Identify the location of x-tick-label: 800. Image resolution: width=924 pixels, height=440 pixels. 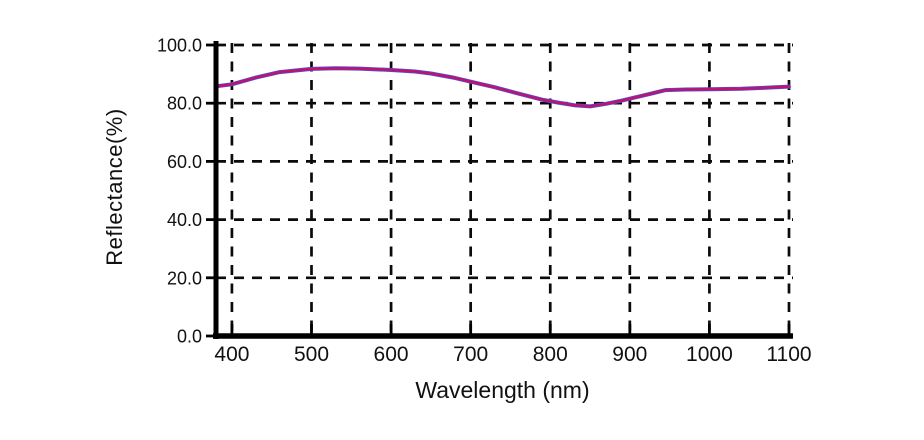
(550, 354).